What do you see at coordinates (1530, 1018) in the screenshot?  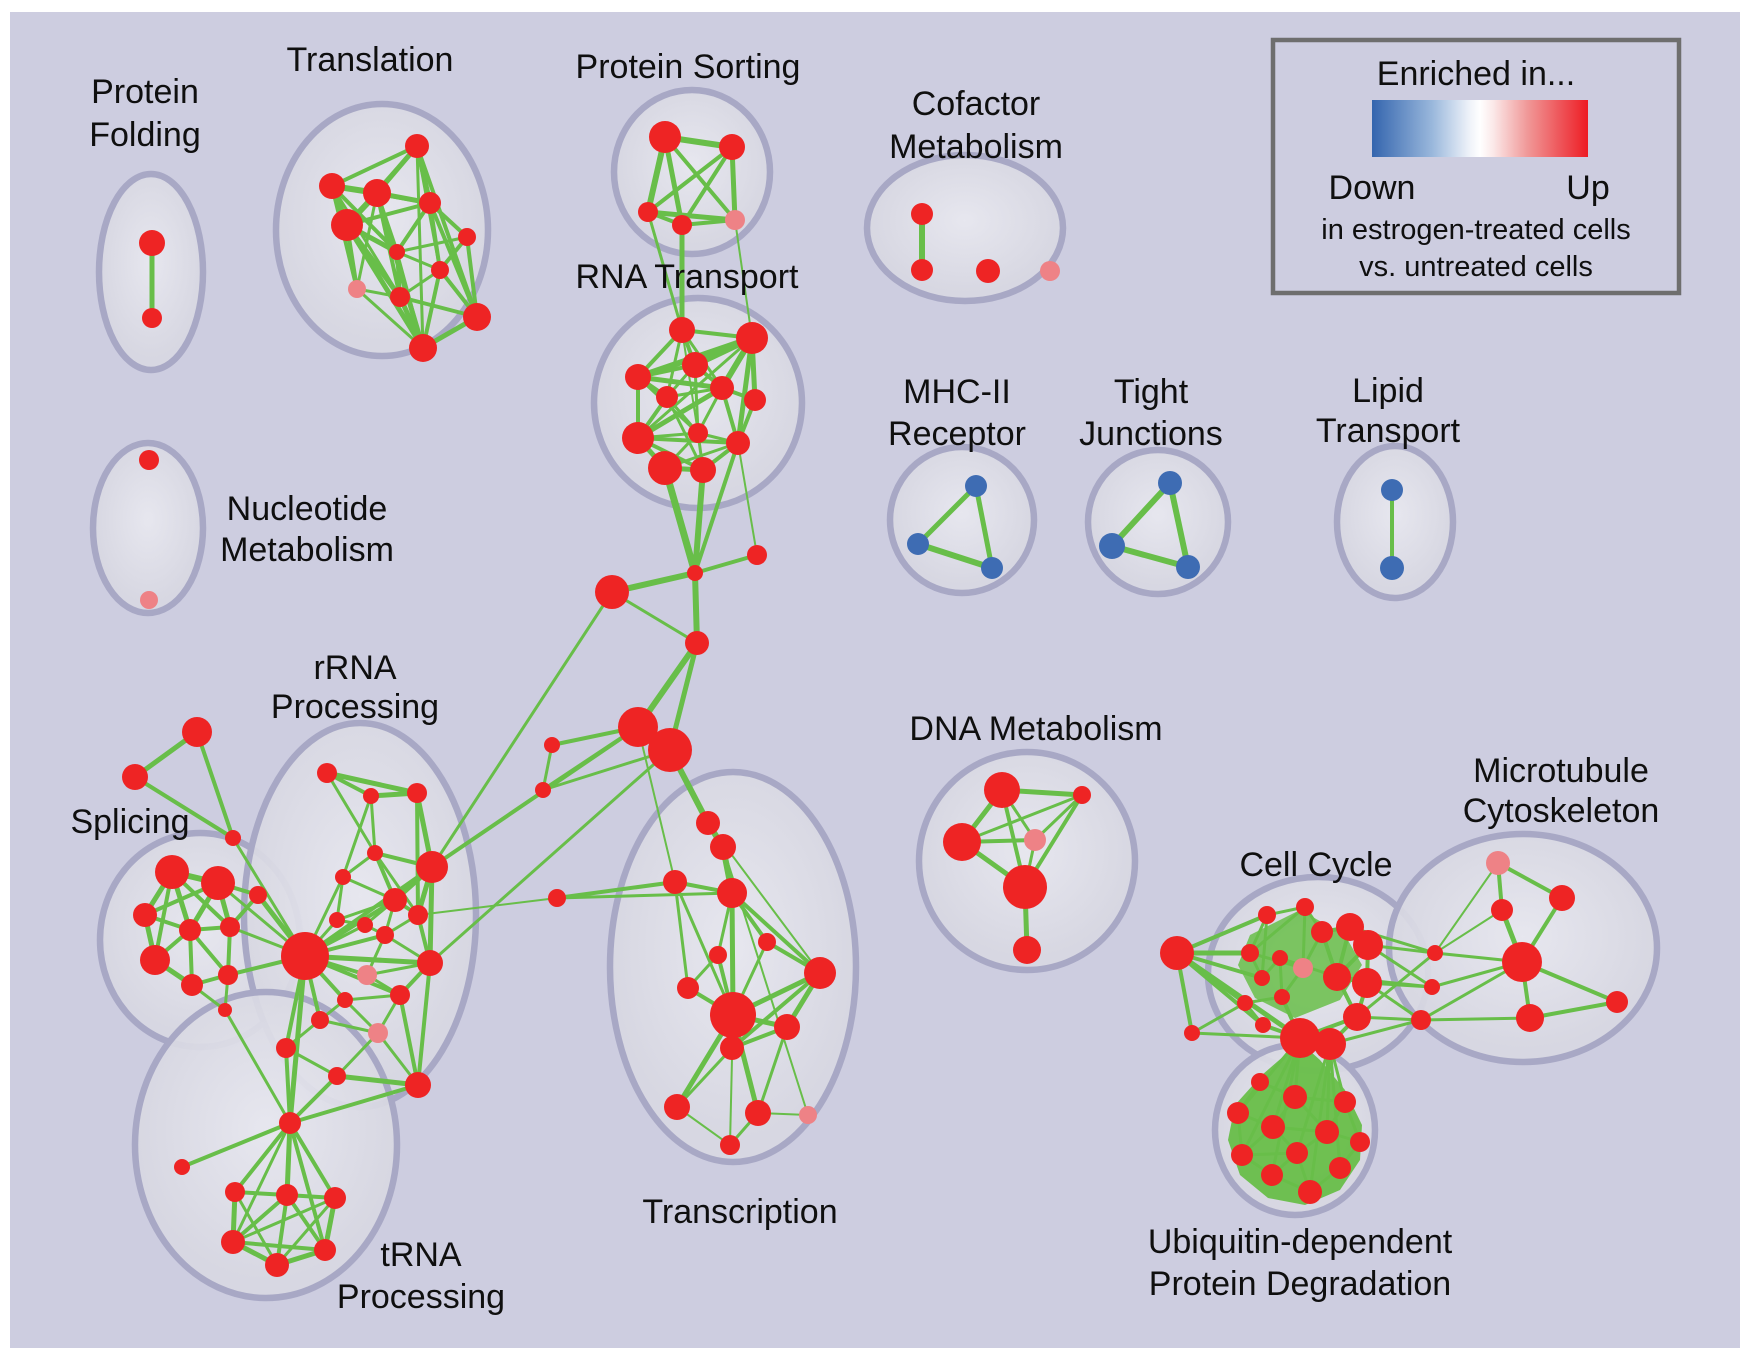 I see `node-mt5` at bounding box center [1530, 1018].